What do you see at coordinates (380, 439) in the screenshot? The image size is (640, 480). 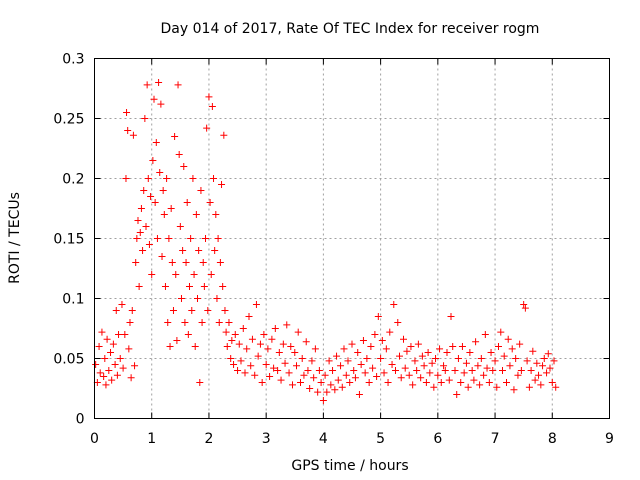 I see `x-tick-label: 5` at bounding box center [380, 439].